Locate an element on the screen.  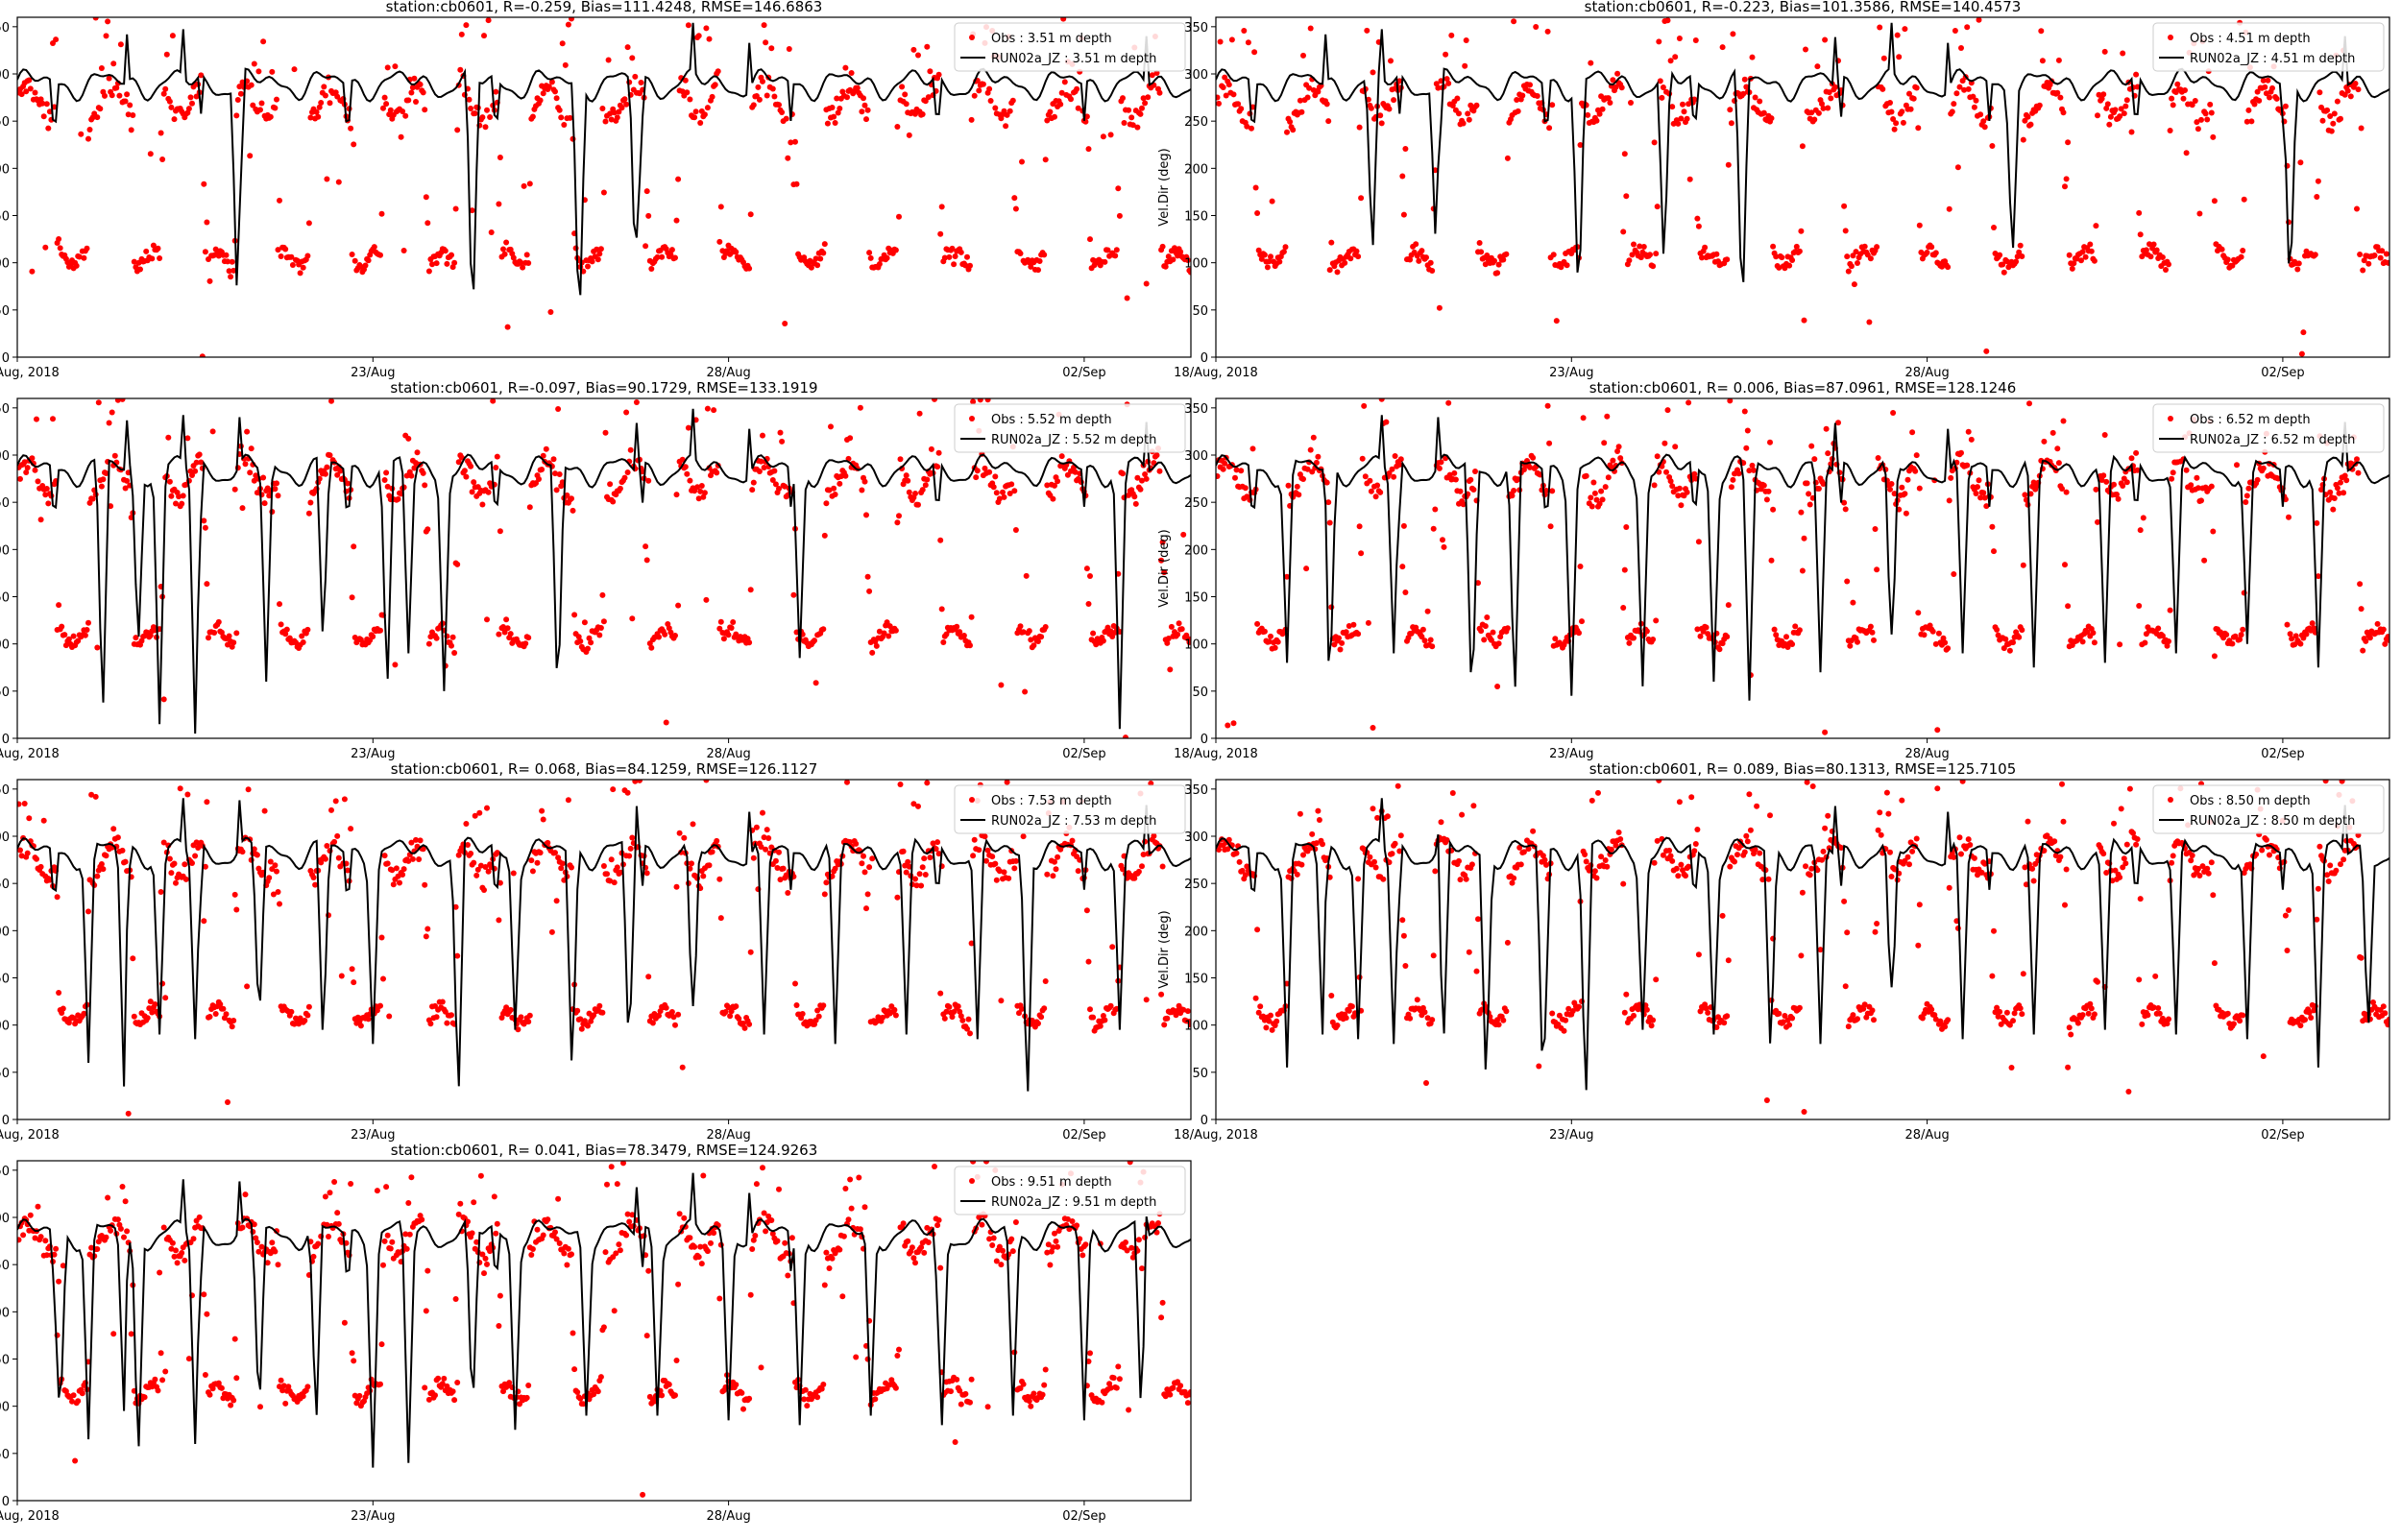
y-tick-label: 100 is located at coordinates (1196, 1027).